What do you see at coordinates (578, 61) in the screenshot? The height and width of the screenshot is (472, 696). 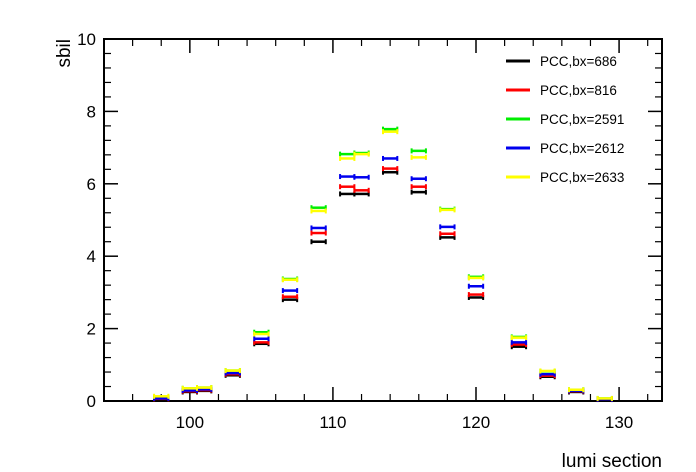 I see `legend-label: PCC,bx=686` at bounding box center [578, 61].